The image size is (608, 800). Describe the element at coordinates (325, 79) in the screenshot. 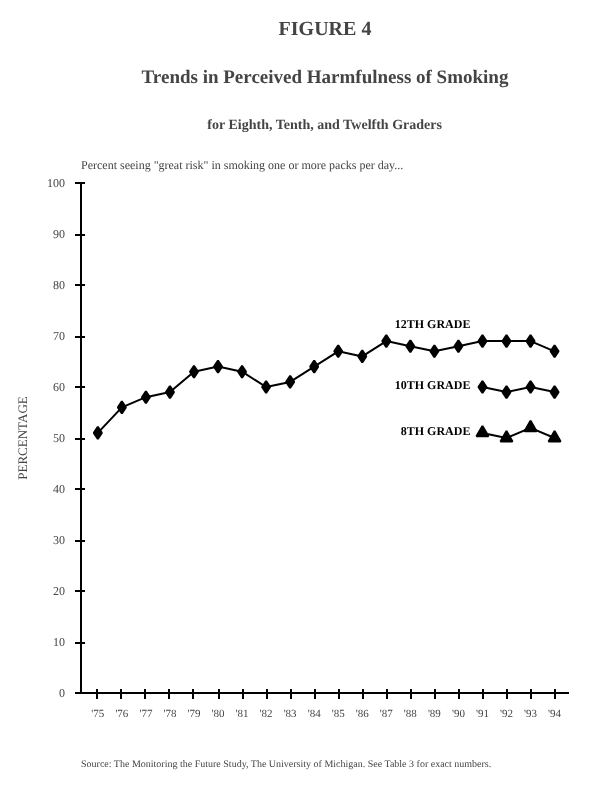

I see `chart-subtitle: Trends in Perceived Harmfulness of Smoking` at that location.